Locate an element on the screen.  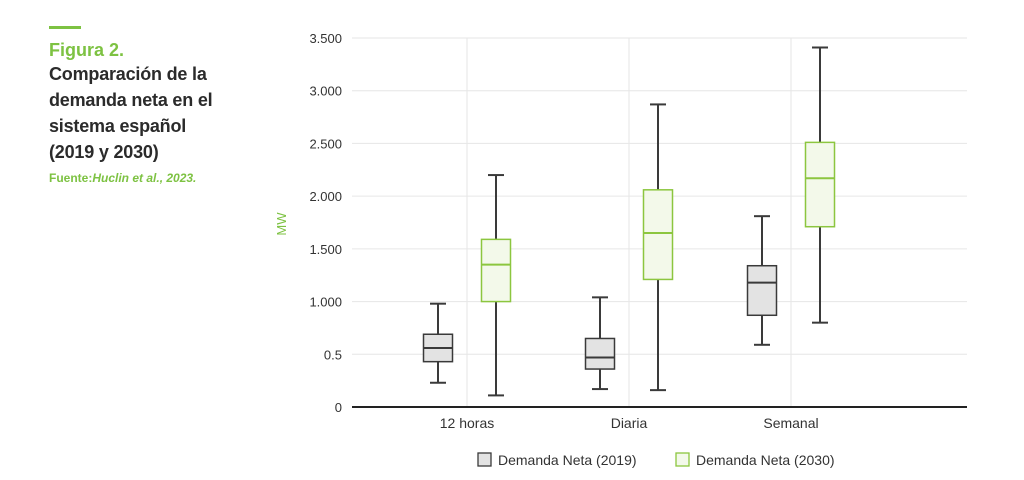
x-tick-label: 12 horas is located at coordinates (467, 423).